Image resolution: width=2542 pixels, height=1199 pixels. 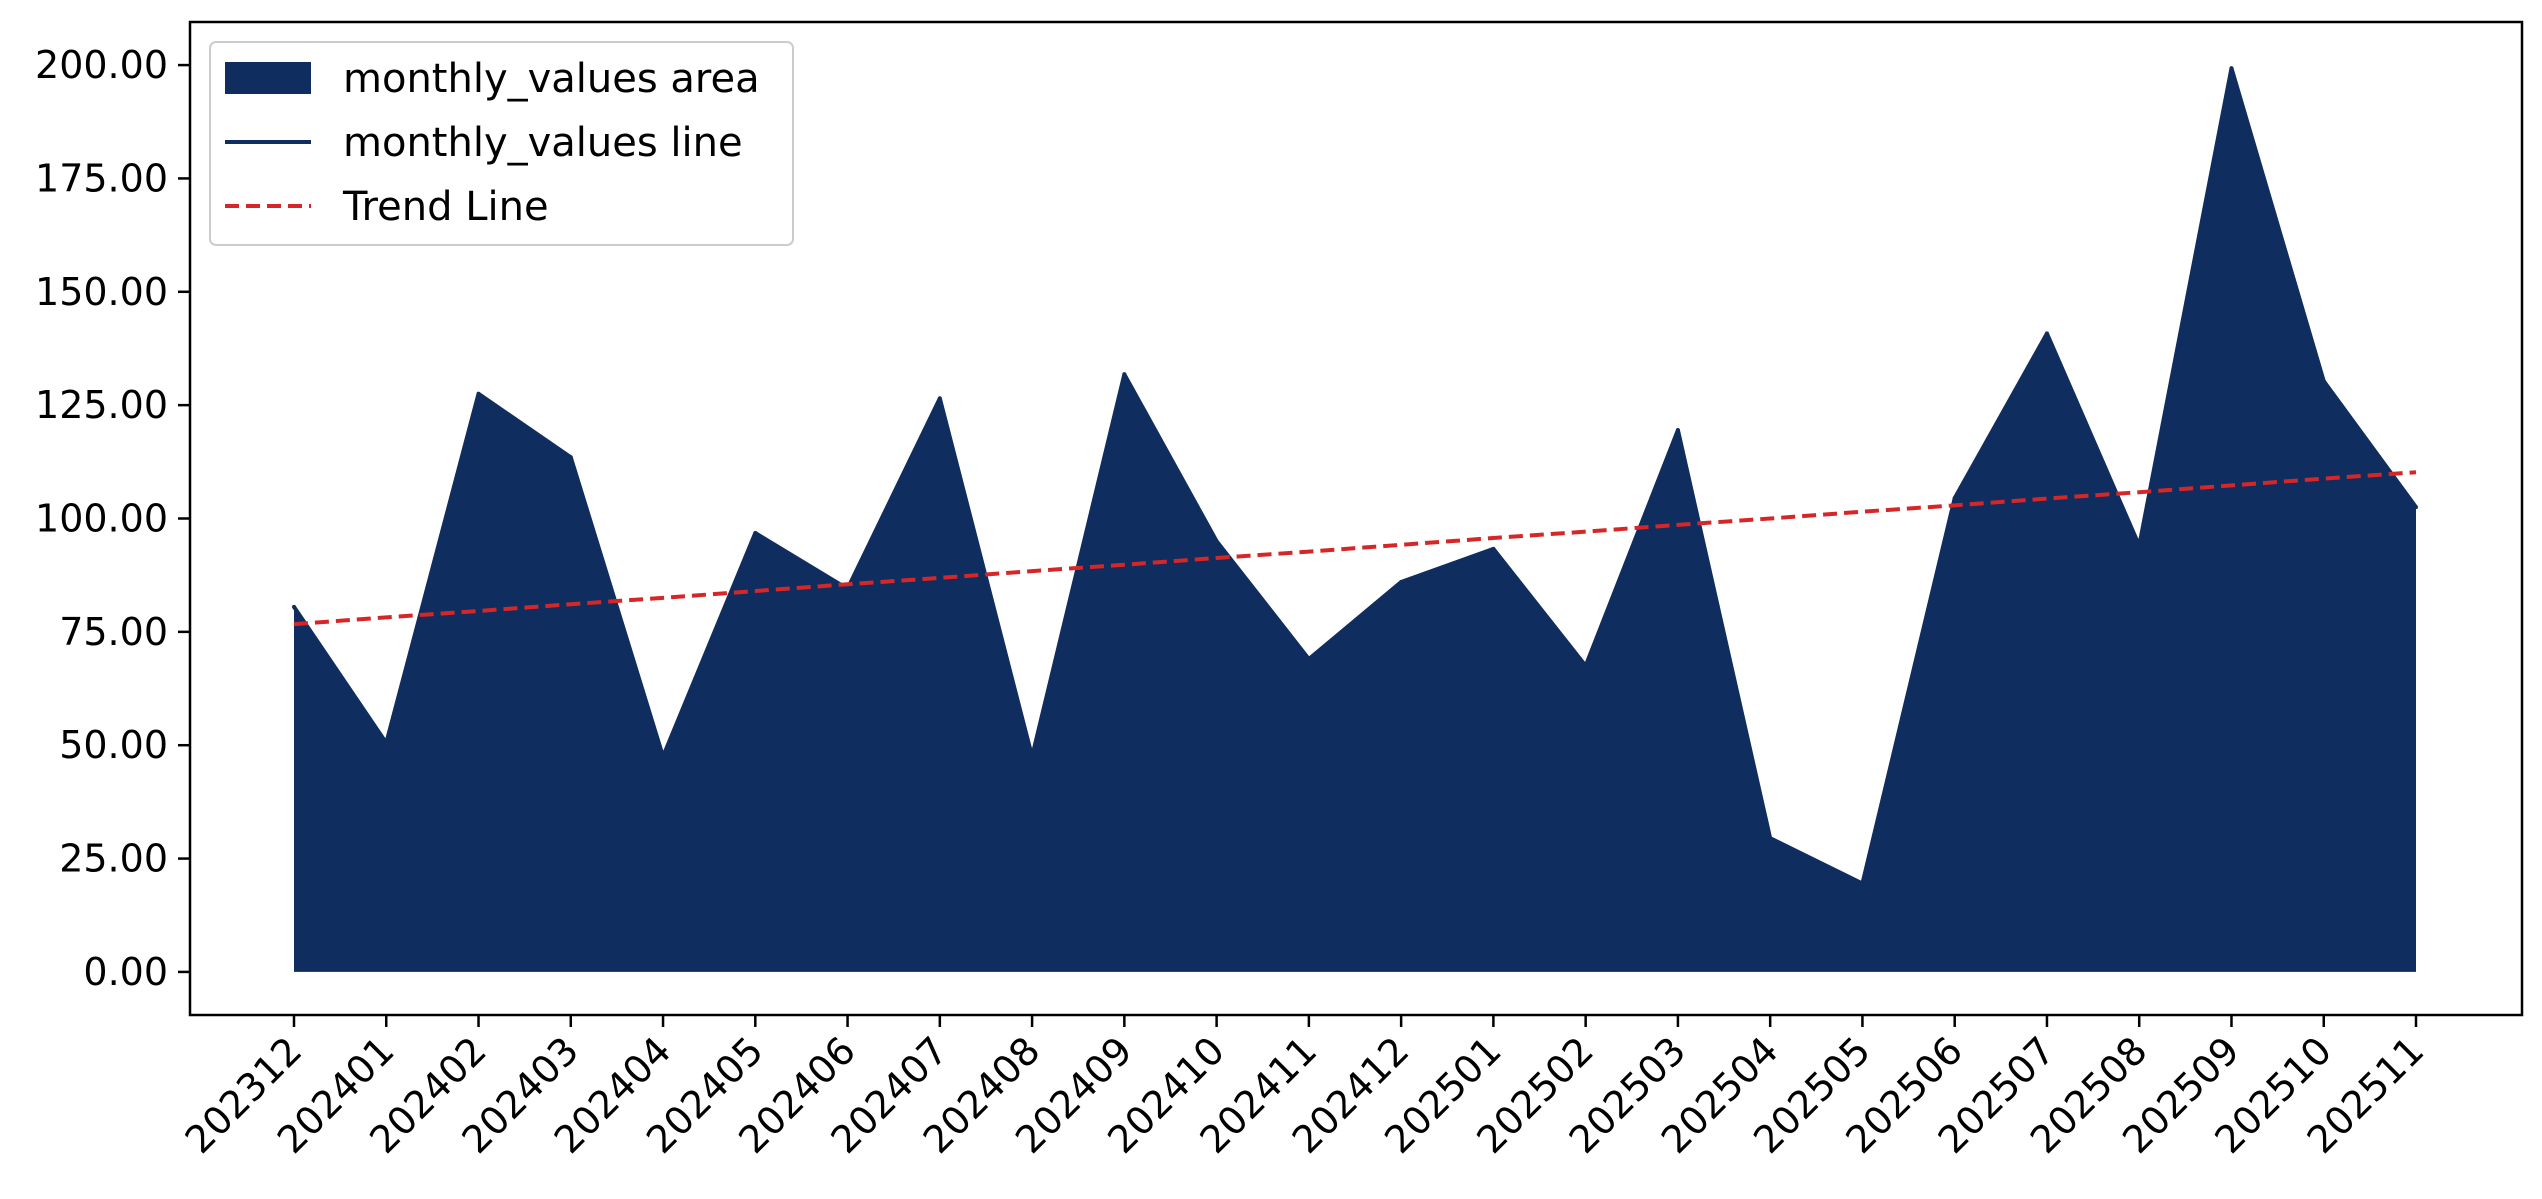 I want to click on y-tick-label: 50.00, so click(x=113, y=745).